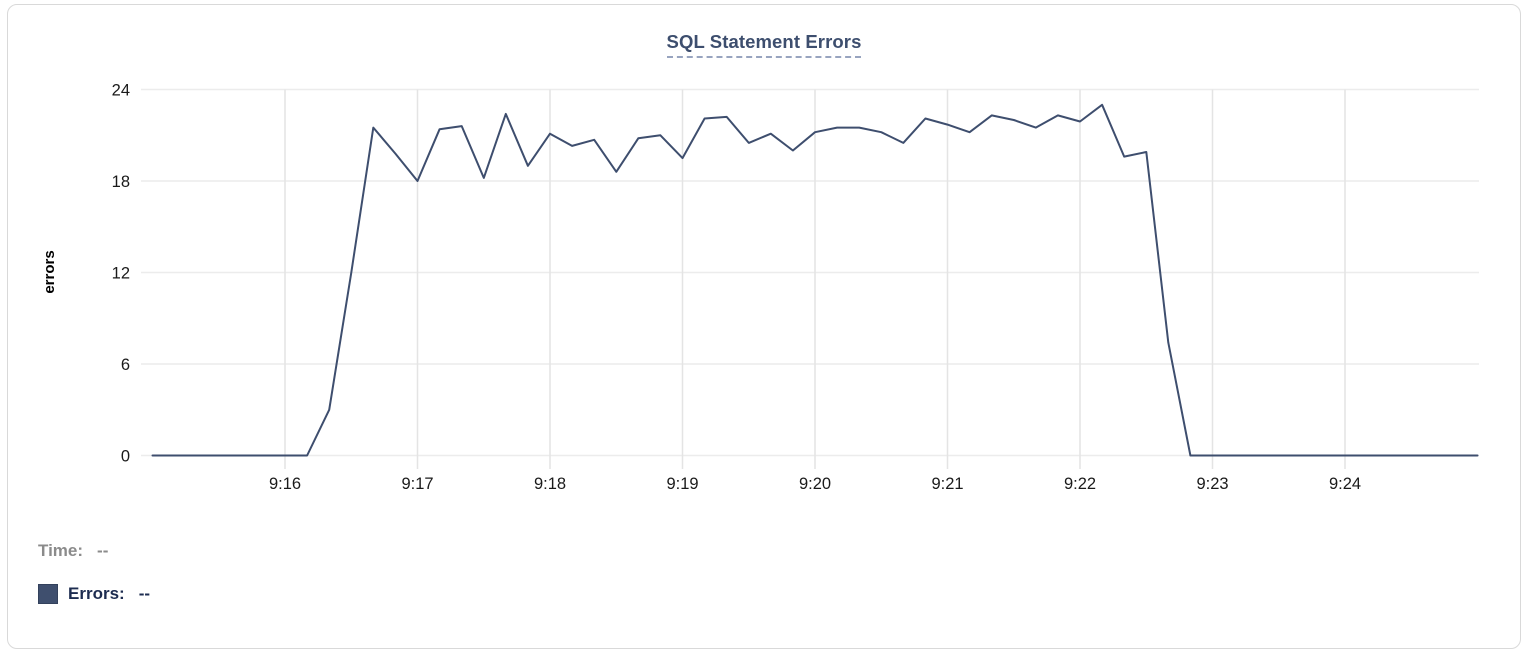 The image size is (1528, 657). I want to click on errors-series-swatch, so click(48, 594).